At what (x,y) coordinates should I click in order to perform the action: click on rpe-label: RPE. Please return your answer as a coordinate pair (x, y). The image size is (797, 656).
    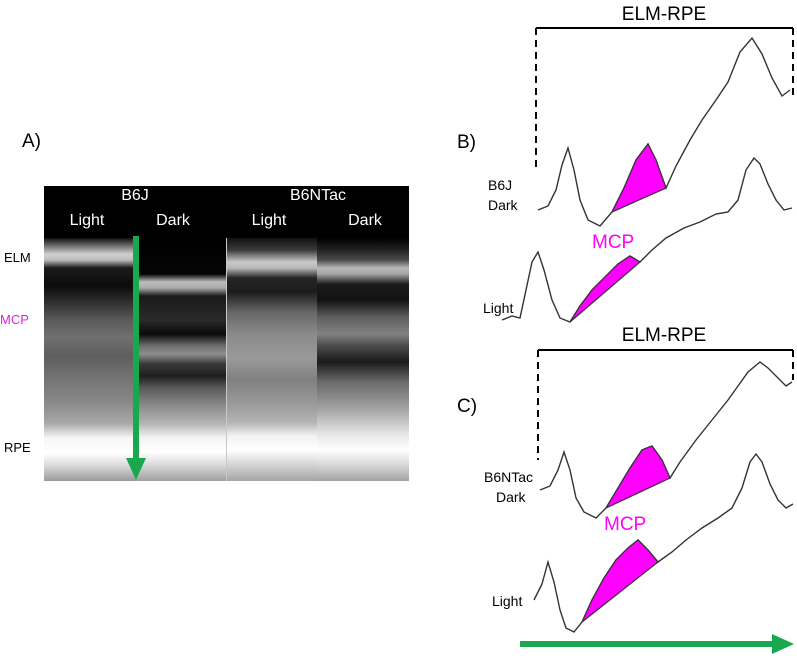
    Looking at the image, I should click on (17, 447).